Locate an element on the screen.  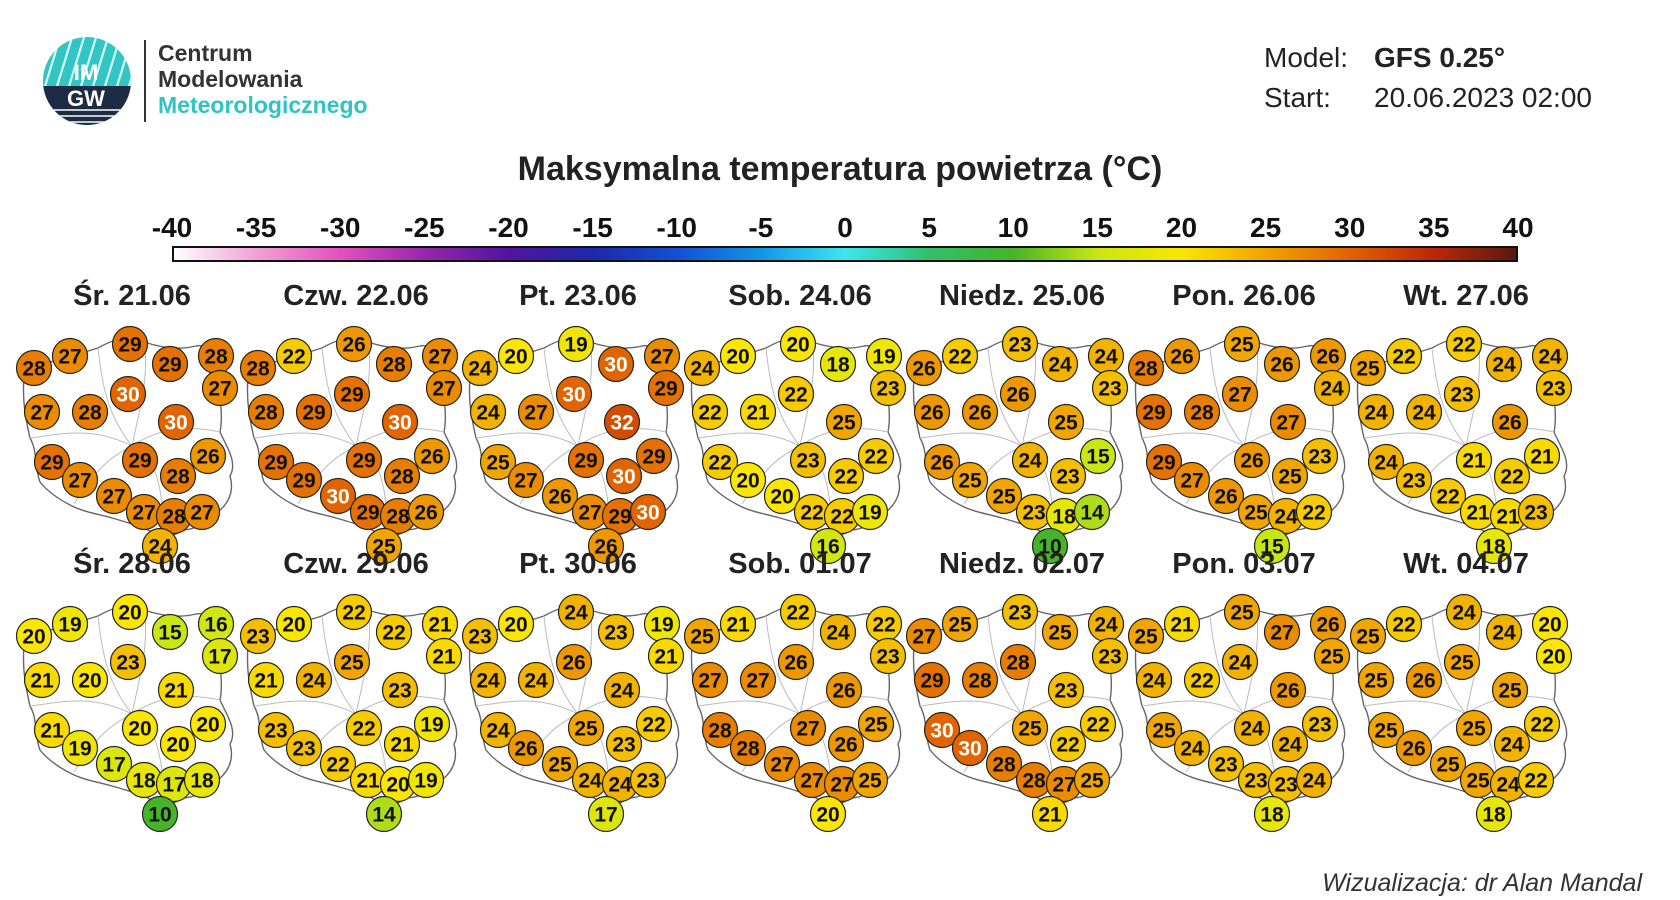
station-marker: 21 is located at coordinates (444, 656).